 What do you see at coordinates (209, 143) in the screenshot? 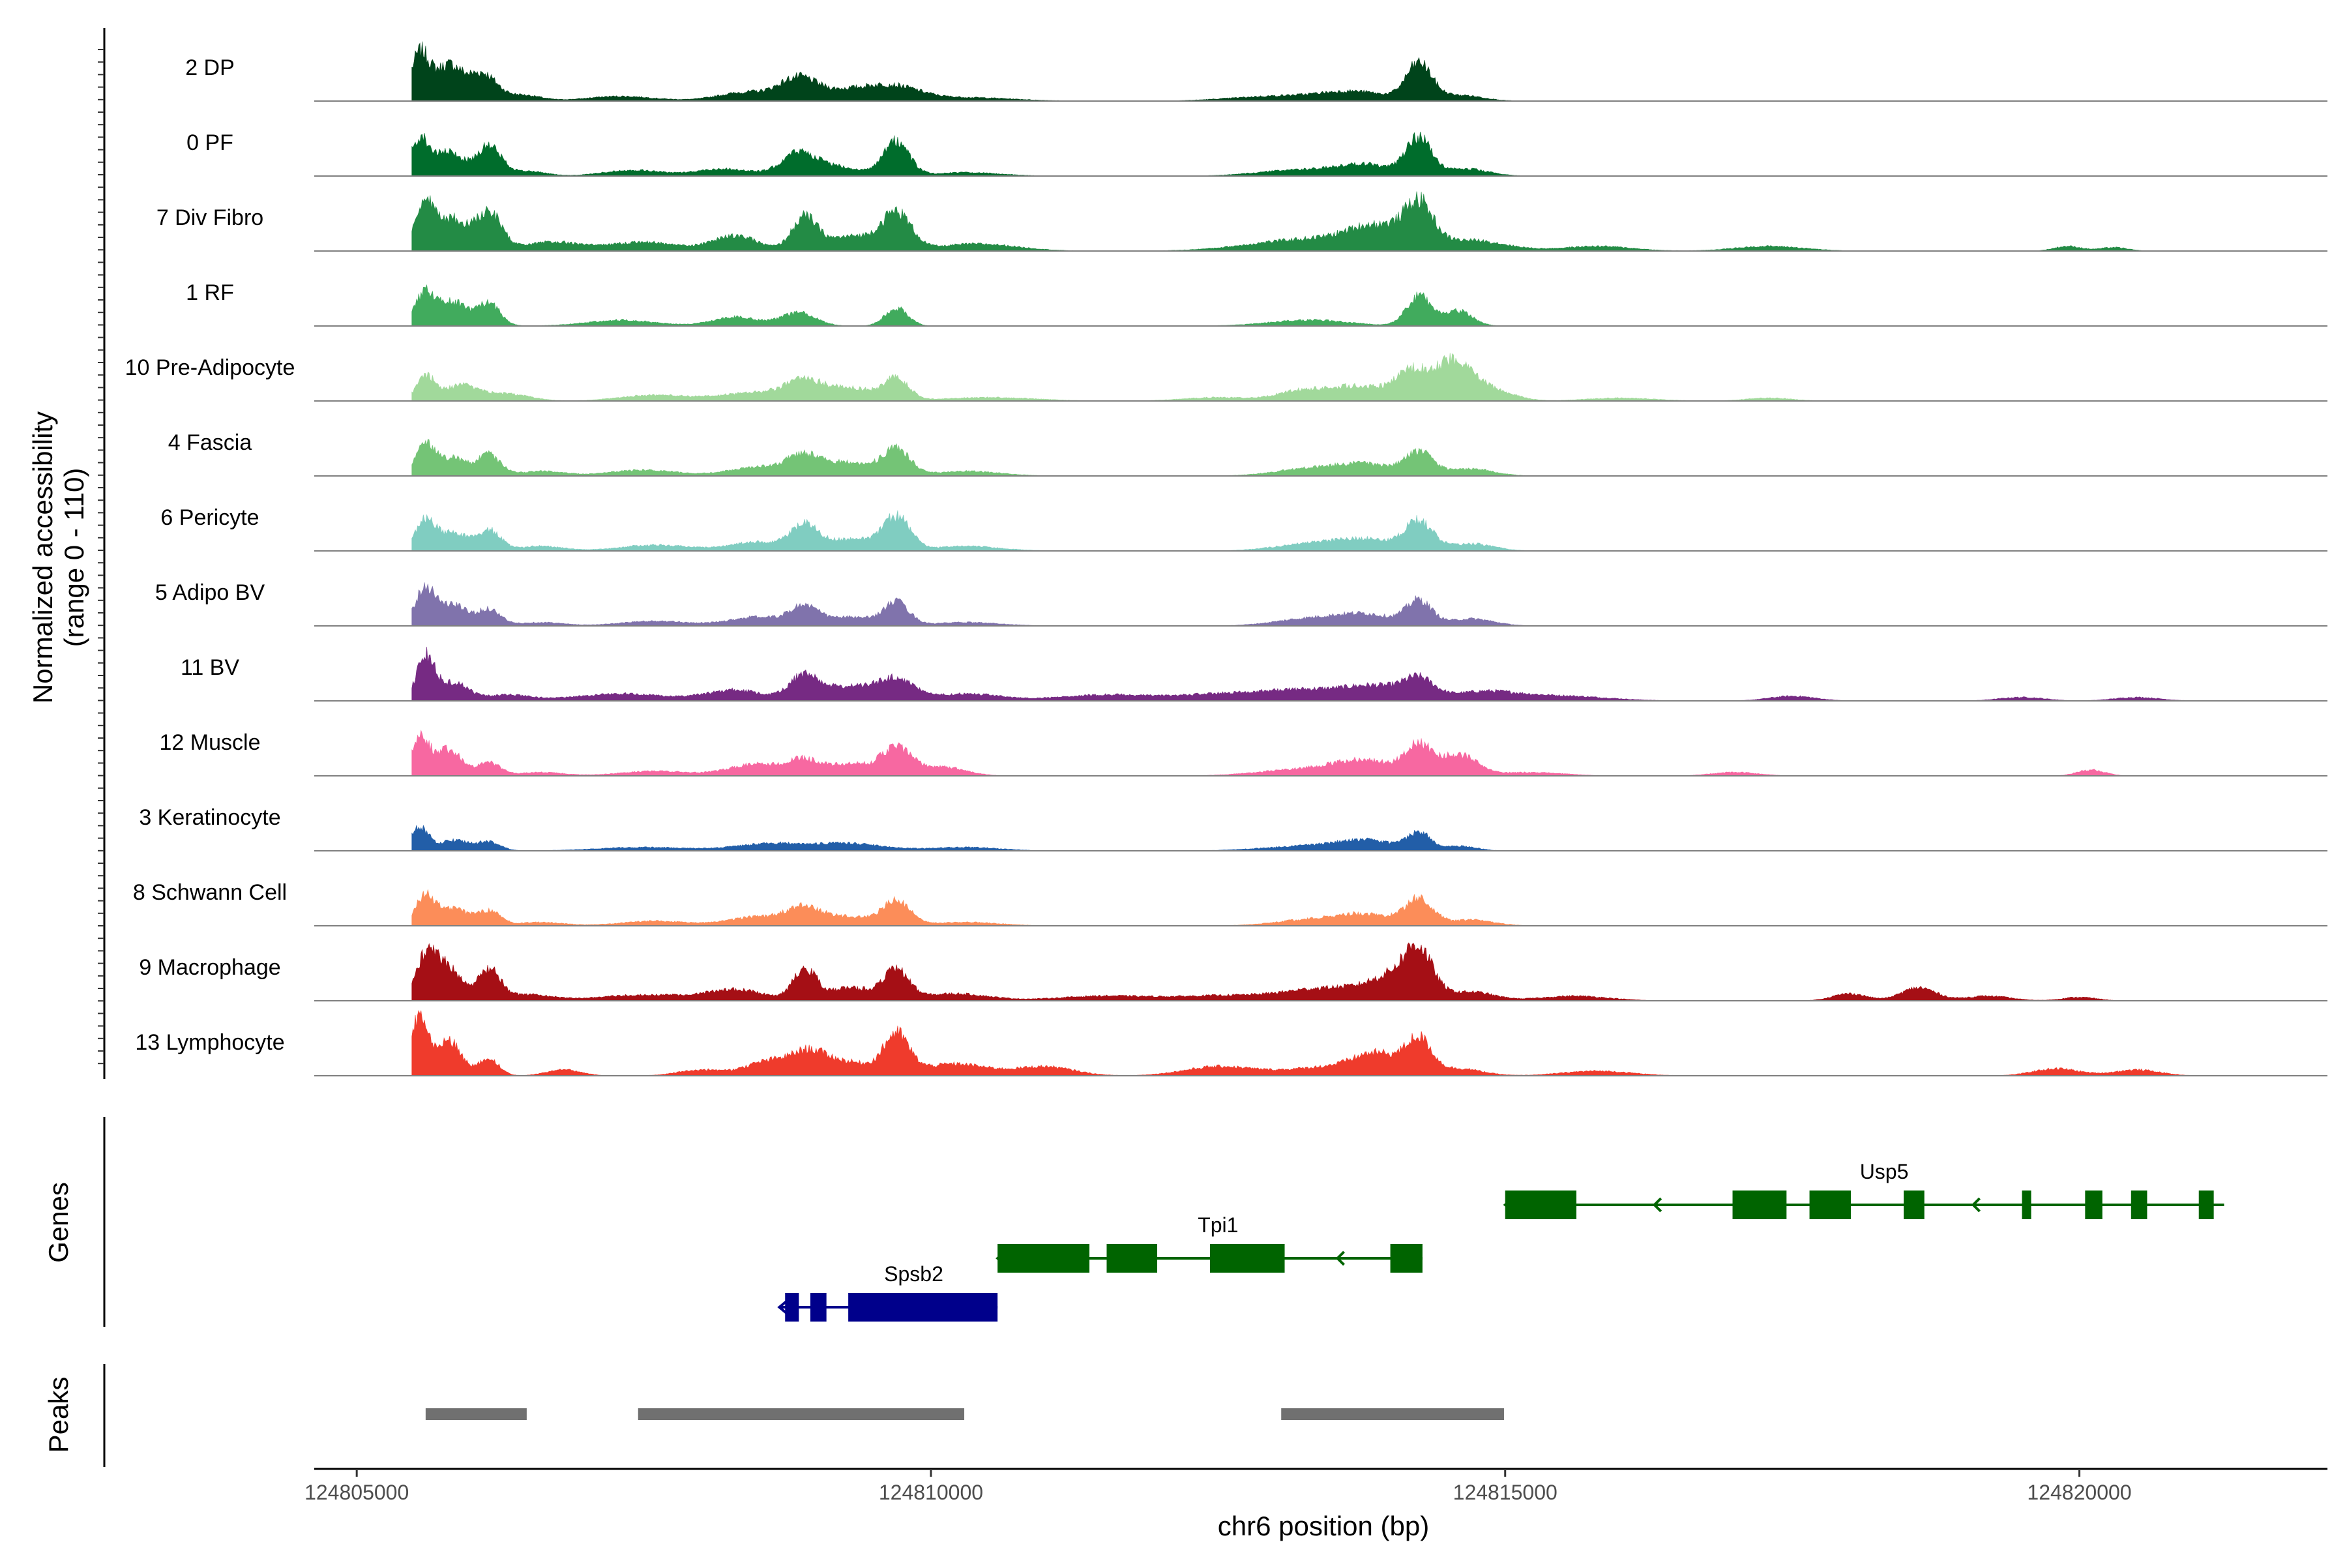
I see `track-label: 0 PF` at bounding box center [209, 143].